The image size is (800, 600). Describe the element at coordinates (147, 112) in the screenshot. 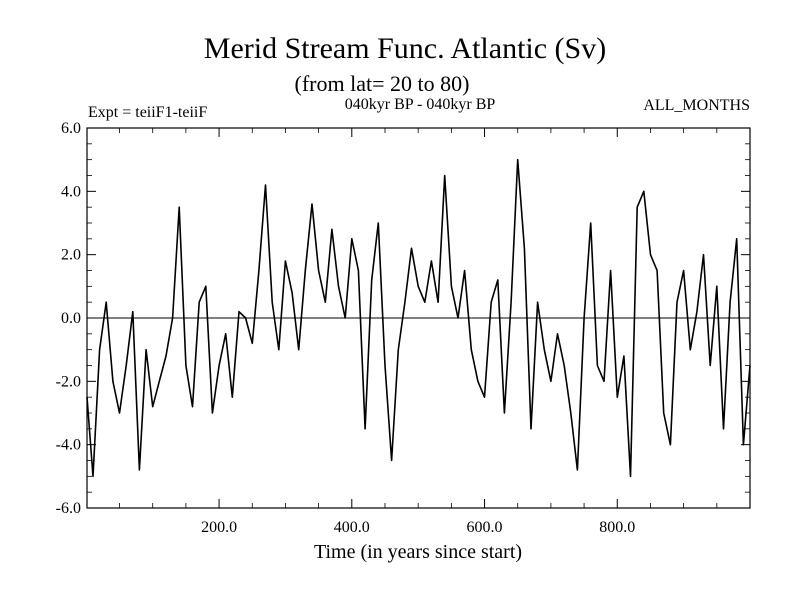

I see `header-left: Expt = teiiF1-teiiF` at that location.